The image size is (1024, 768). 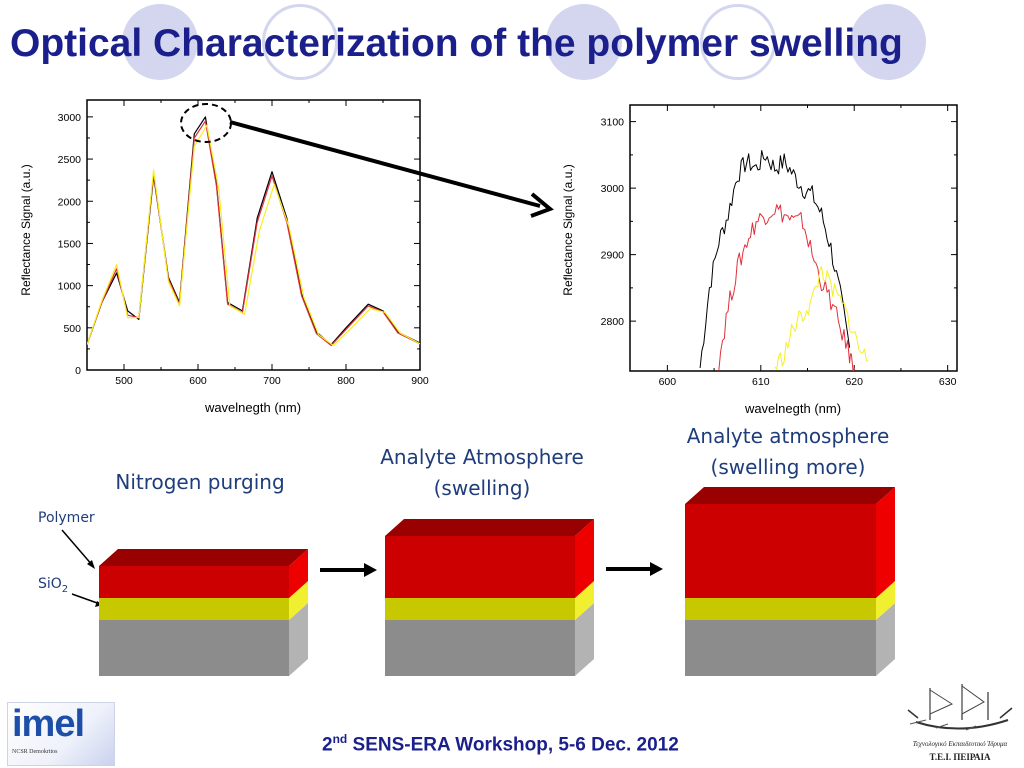 What do you see at coordinates (513, 745) in the screenshot?
I see `footer-event: SENS-ERA Workshop, 5-6 Dec. 2012` at bounding box center [513, 745].